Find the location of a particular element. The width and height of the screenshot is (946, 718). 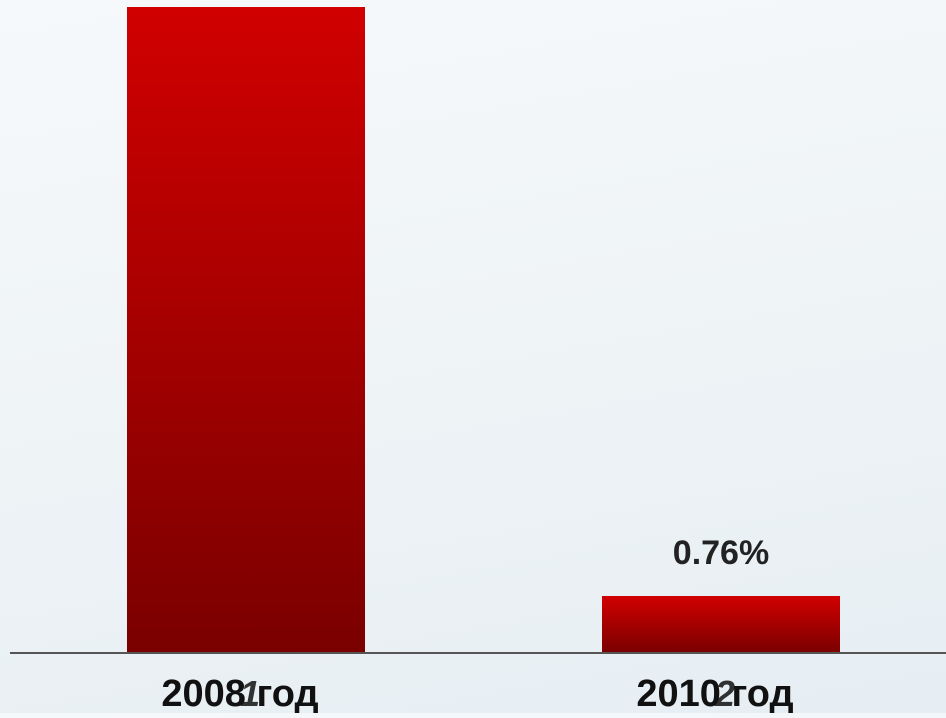

category-label-1: 2008 год is located at coordinates (239, 693).